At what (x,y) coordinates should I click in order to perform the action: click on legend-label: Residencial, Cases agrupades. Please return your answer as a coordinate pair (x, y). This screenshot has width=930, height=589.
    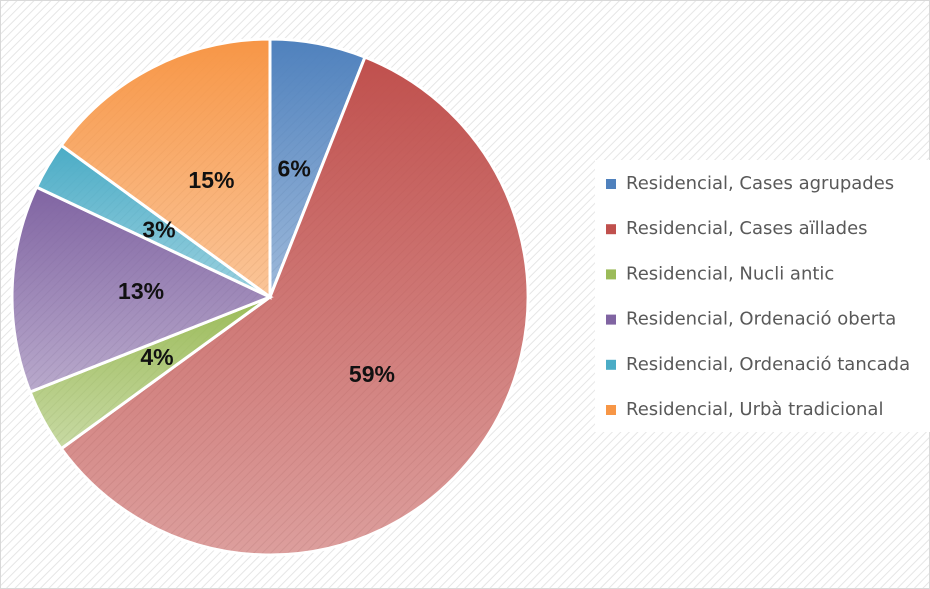
    Looking at the image, I should click on (760, 183).